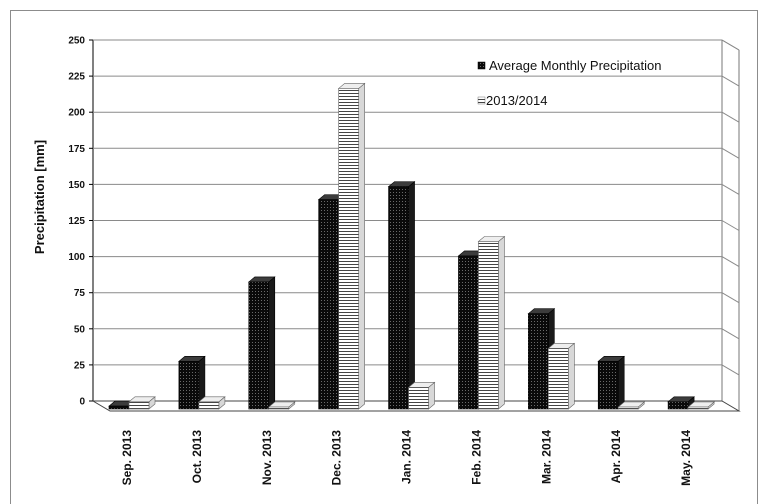 The image size is (770, 504). Describe the element at coordinates (76, 41) in the screenshot. I see `y-tick-label-250: 250` at that location.